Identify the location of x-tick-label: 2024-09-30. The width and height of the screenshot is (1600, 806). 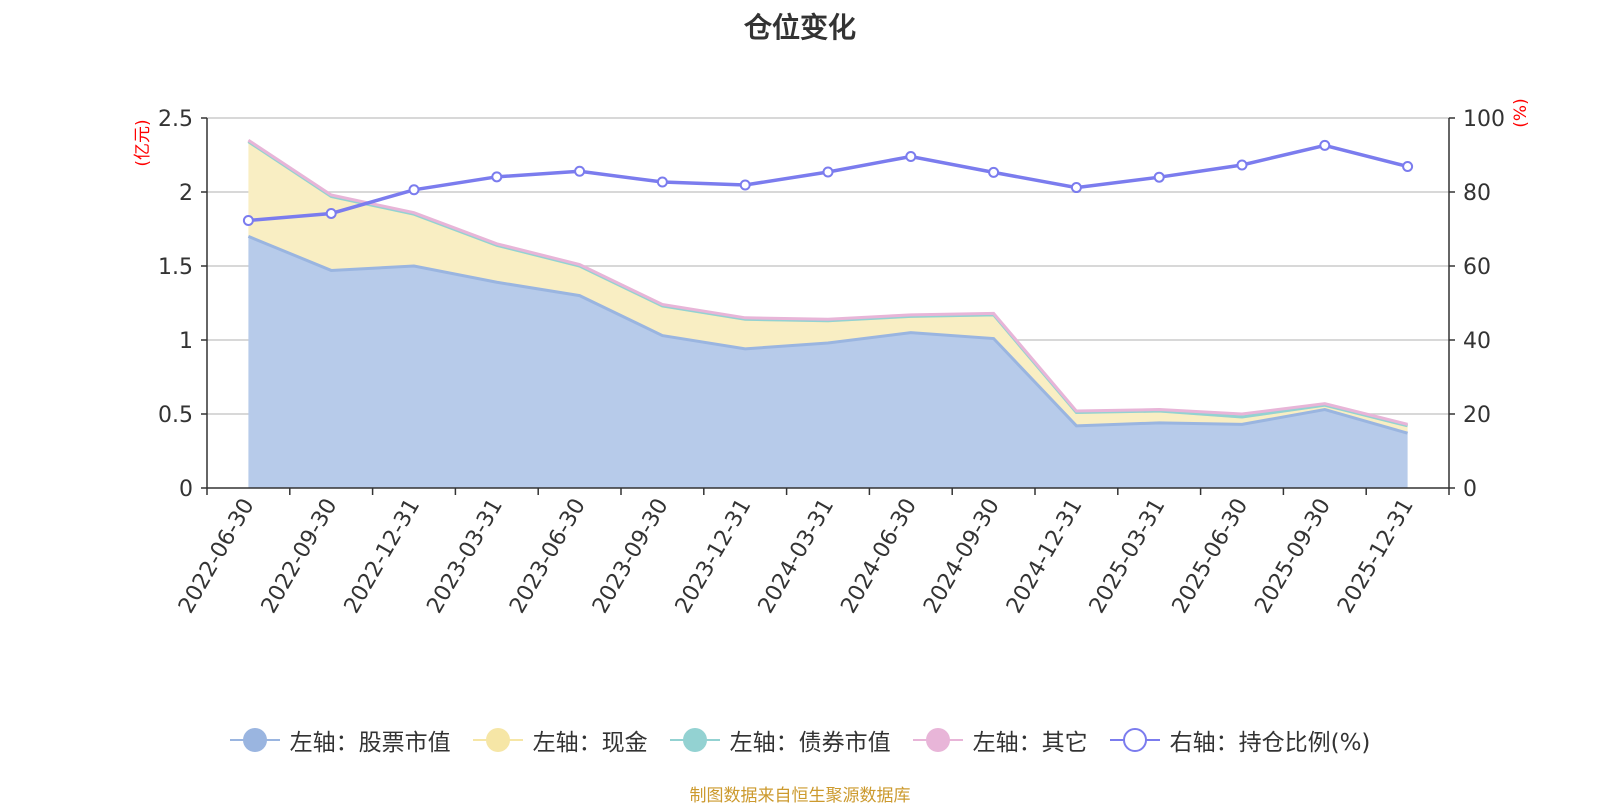
(962, 556).